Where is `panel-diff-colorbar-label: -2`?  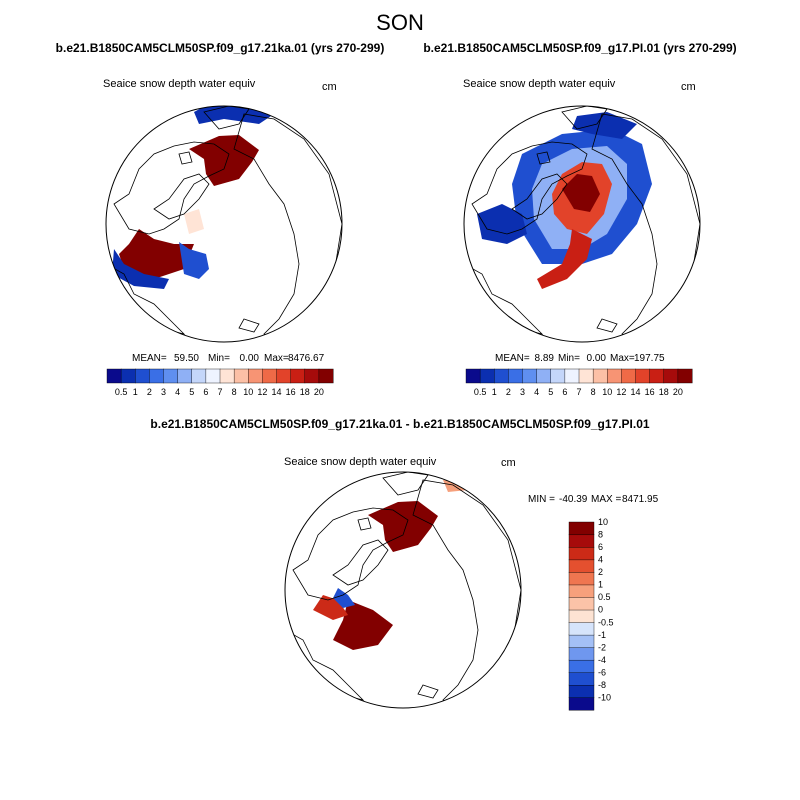 panel-diff-colorbar-label: -2 is located at coordinates (602, 647).